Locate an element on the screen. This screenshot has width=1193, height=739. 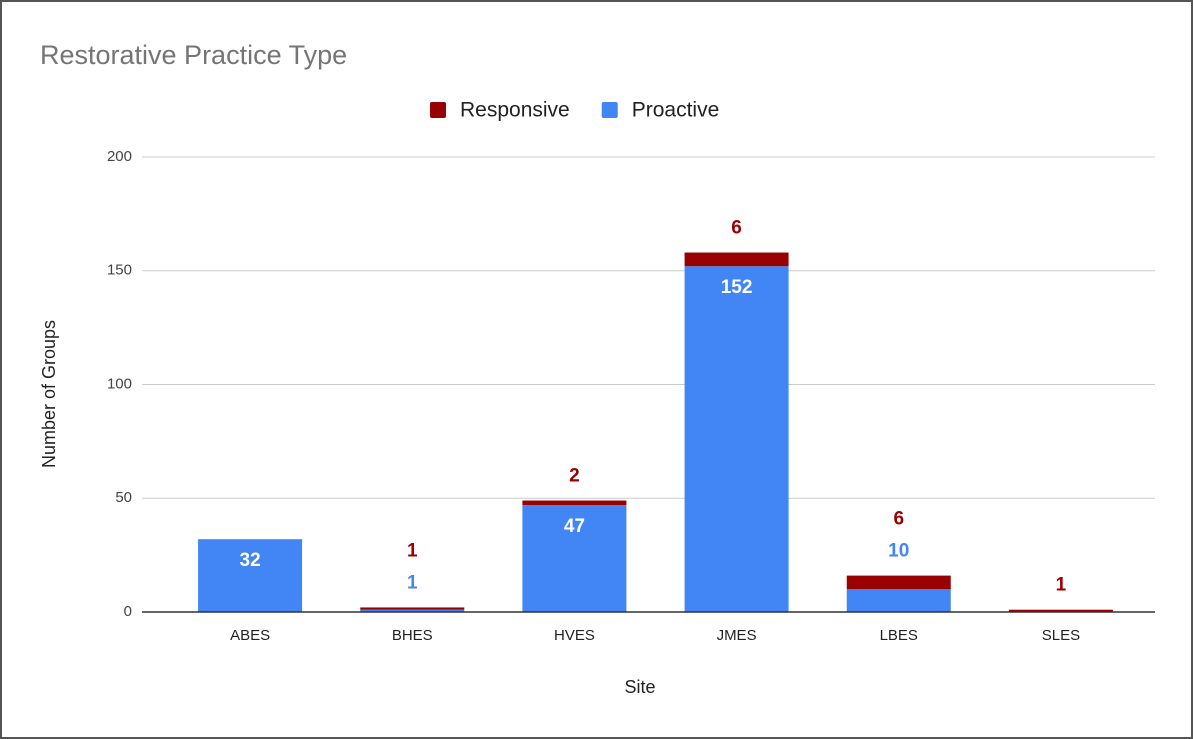
data-label: 32 is located at coordinates (250, 560).